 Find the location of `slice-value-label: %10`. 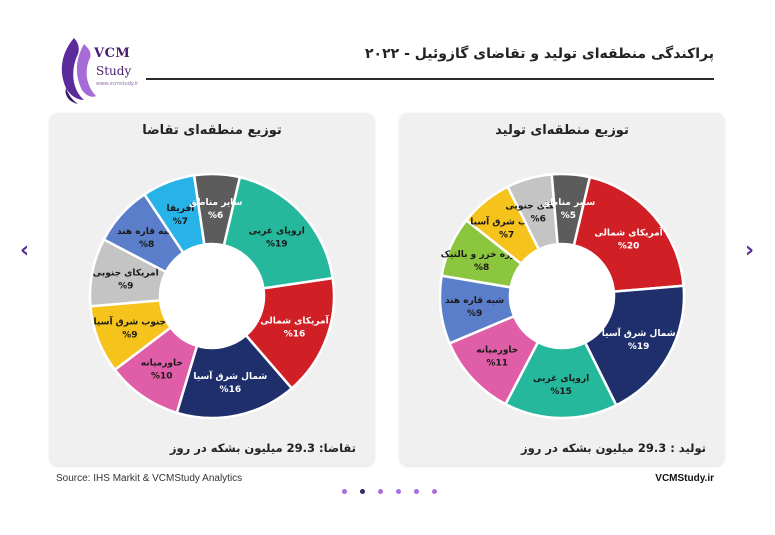

slice-value-label: %10 is located at coordinates (162, 376).